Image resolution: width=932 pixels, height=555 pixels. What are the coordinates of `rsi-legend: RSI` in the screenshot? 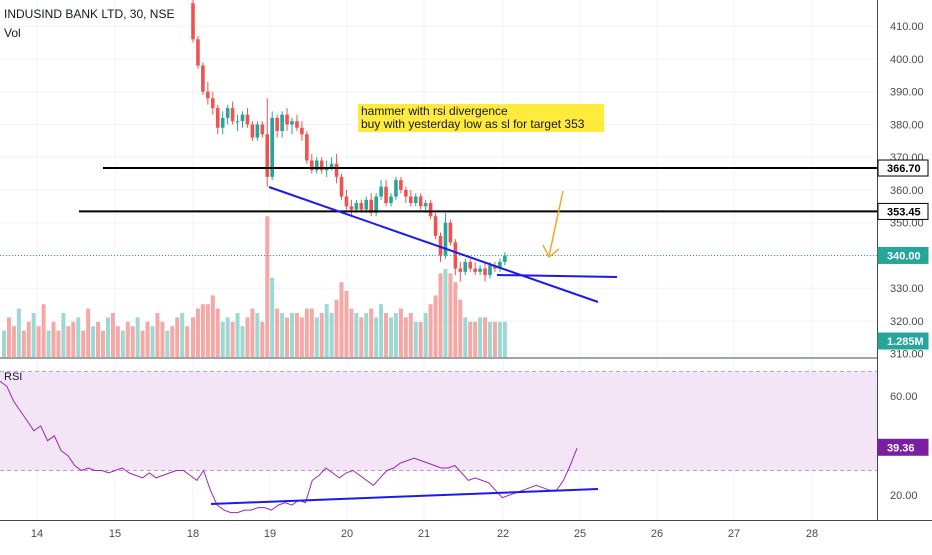 It's located at (13, 377).